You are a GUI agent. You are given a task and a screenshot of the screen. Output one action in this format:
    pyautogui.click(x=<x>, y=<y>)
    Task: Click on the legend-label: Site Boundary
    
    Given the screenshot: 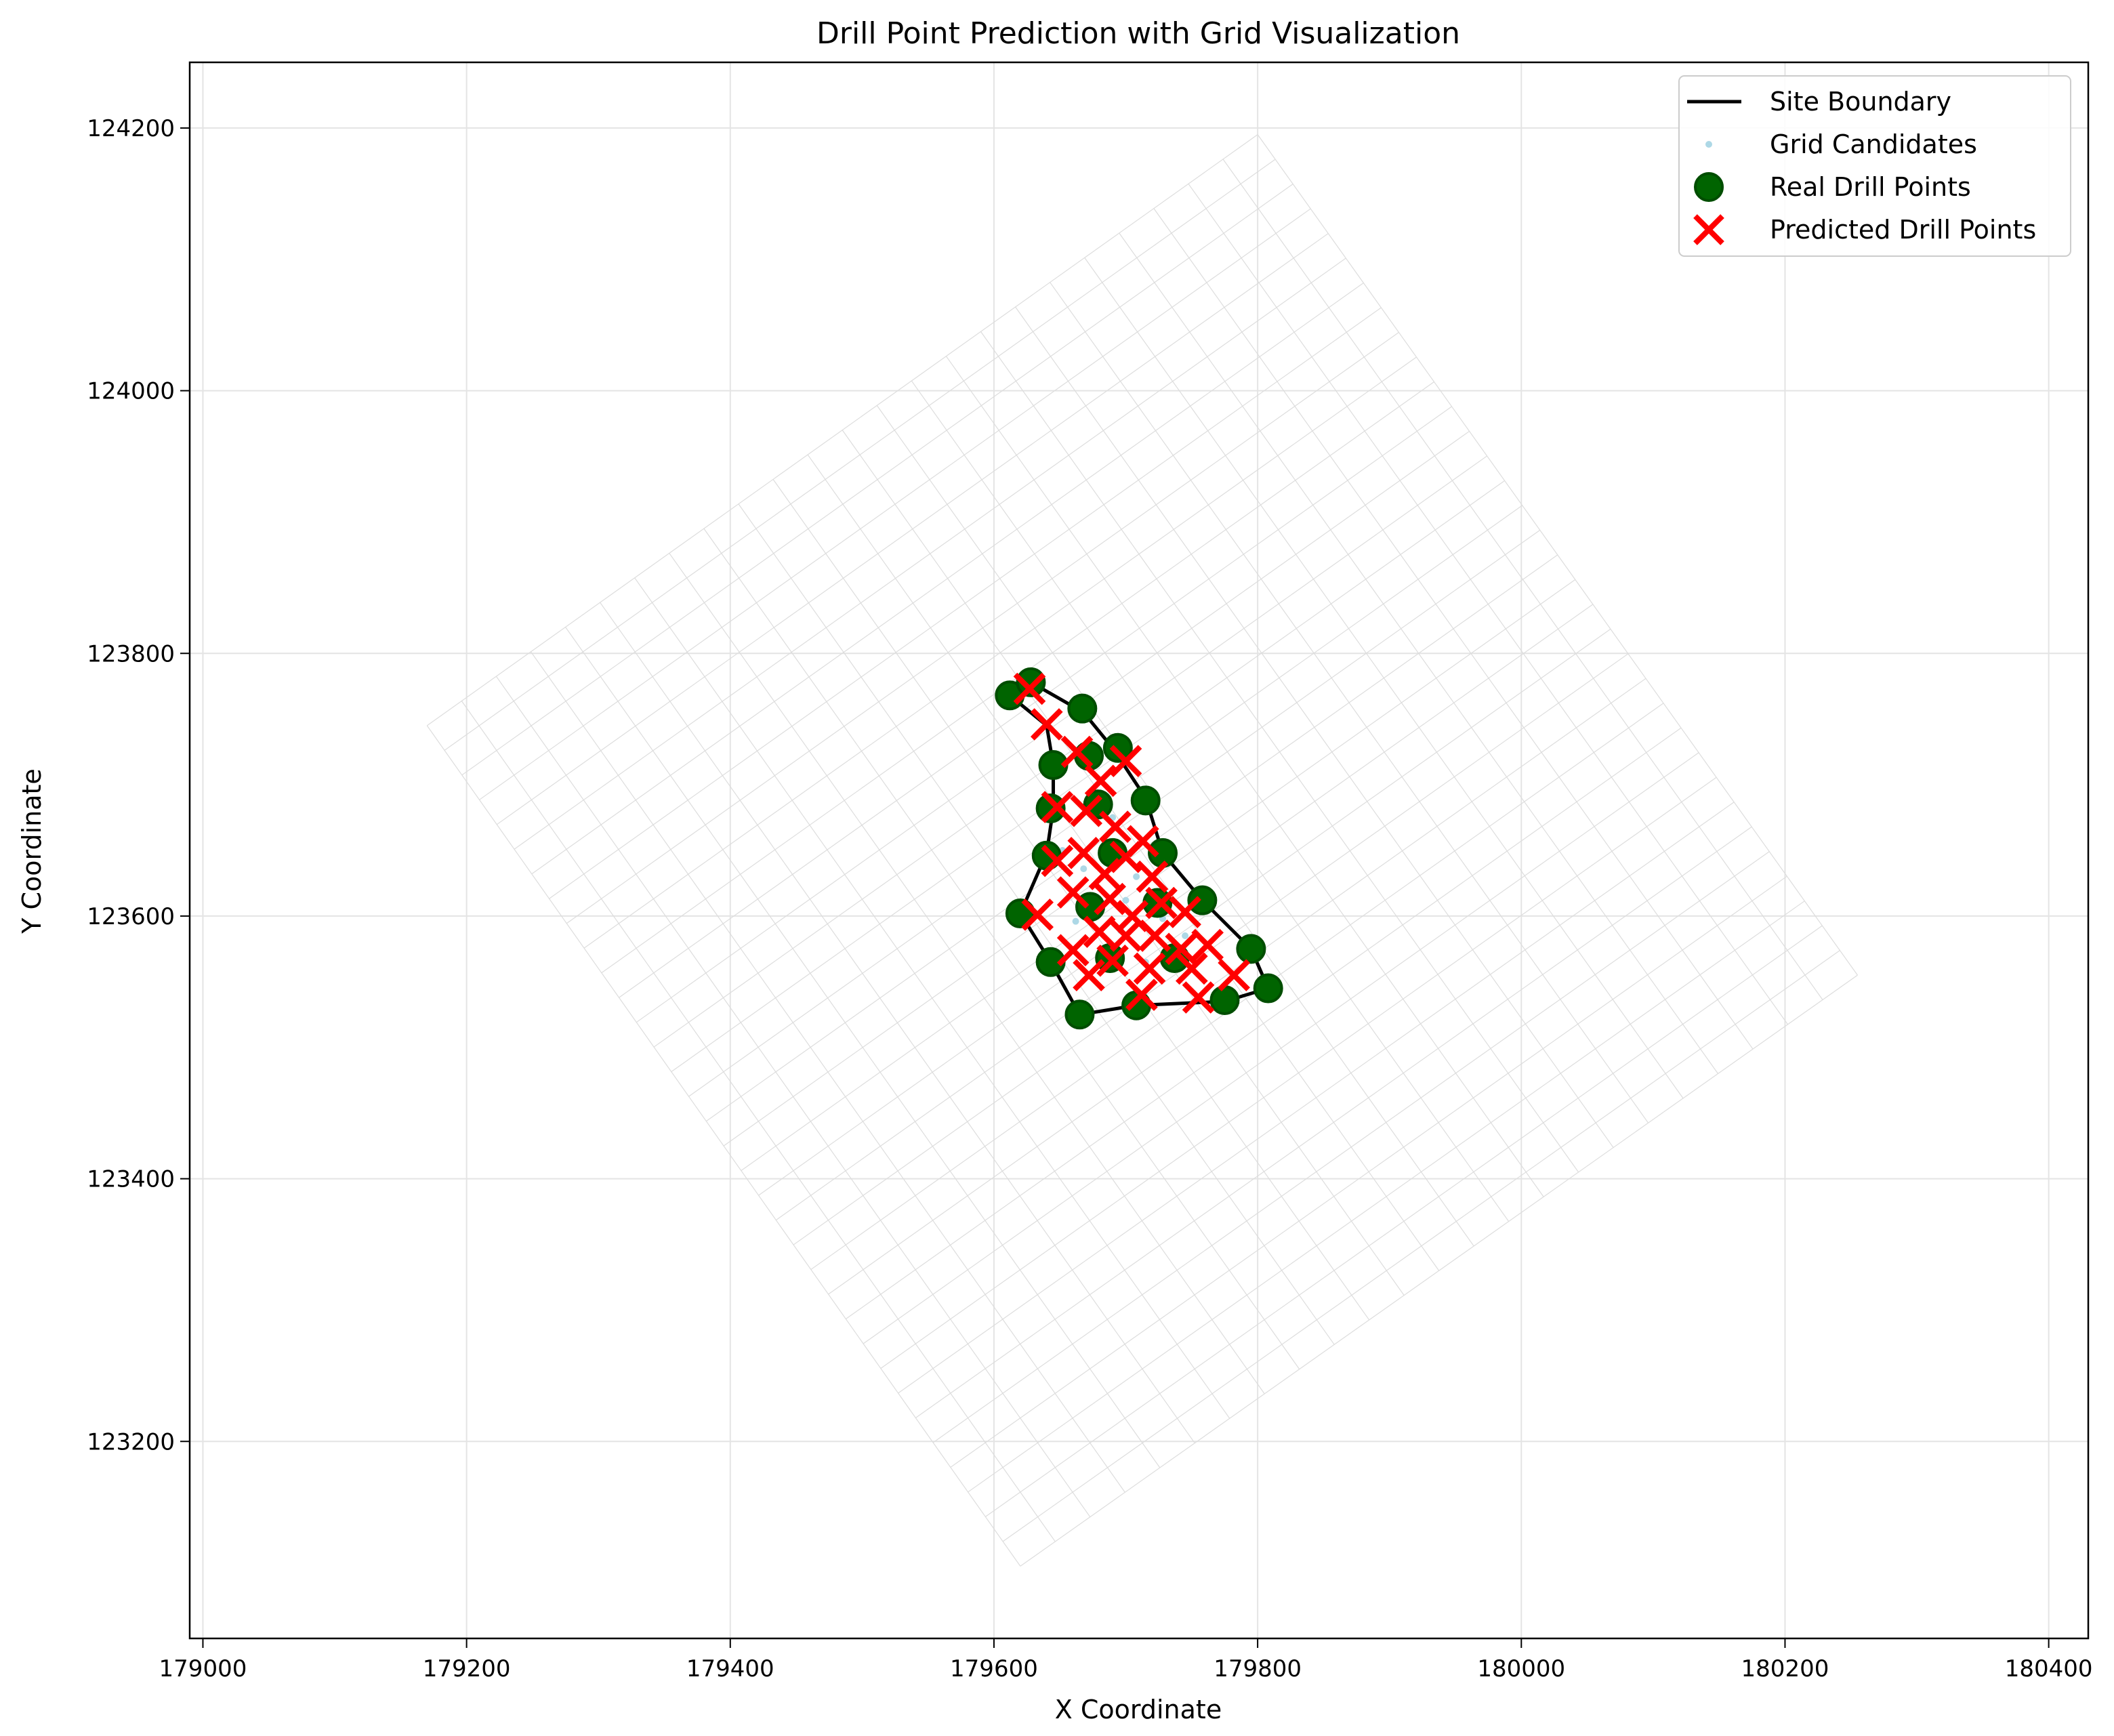 What is the action you would take?
    pyautogui.click(x=1861, y=102)
    